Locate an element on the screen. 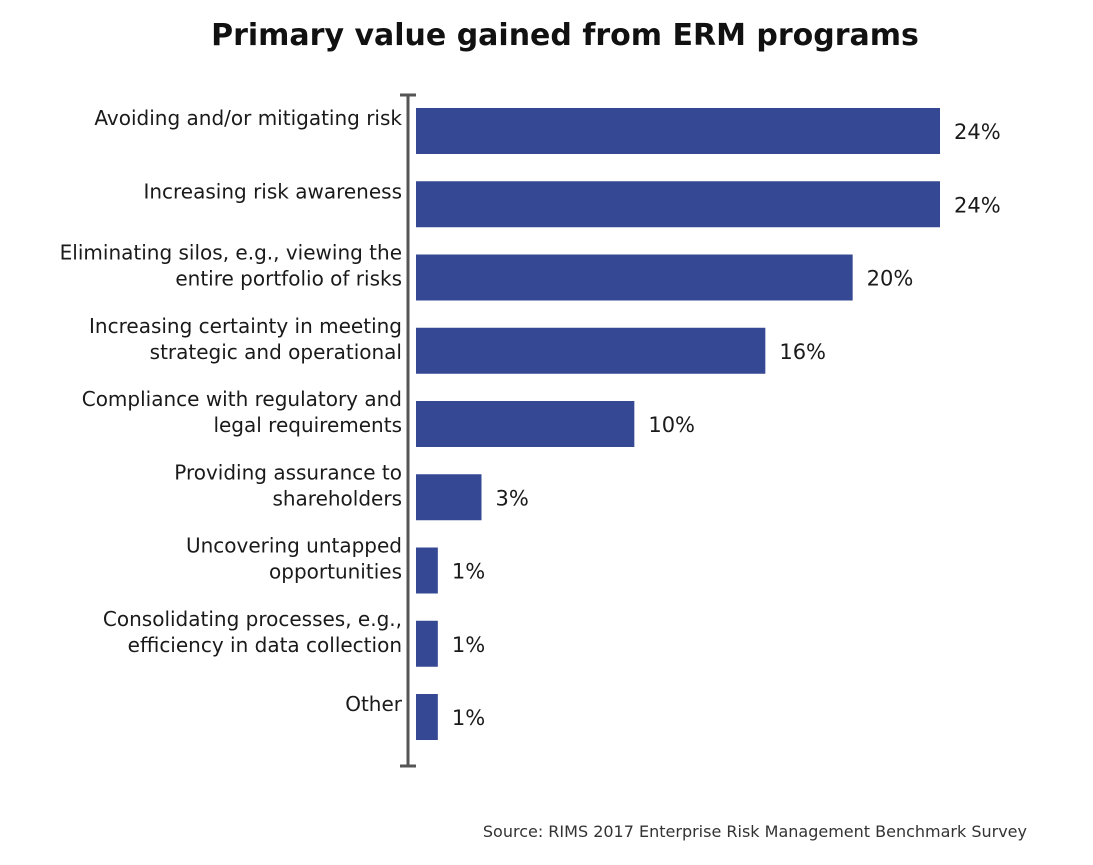 The image size is (1093, 865). category-label-line: Avoiding and/or mitigating risk is located at coordinates (248, 118).